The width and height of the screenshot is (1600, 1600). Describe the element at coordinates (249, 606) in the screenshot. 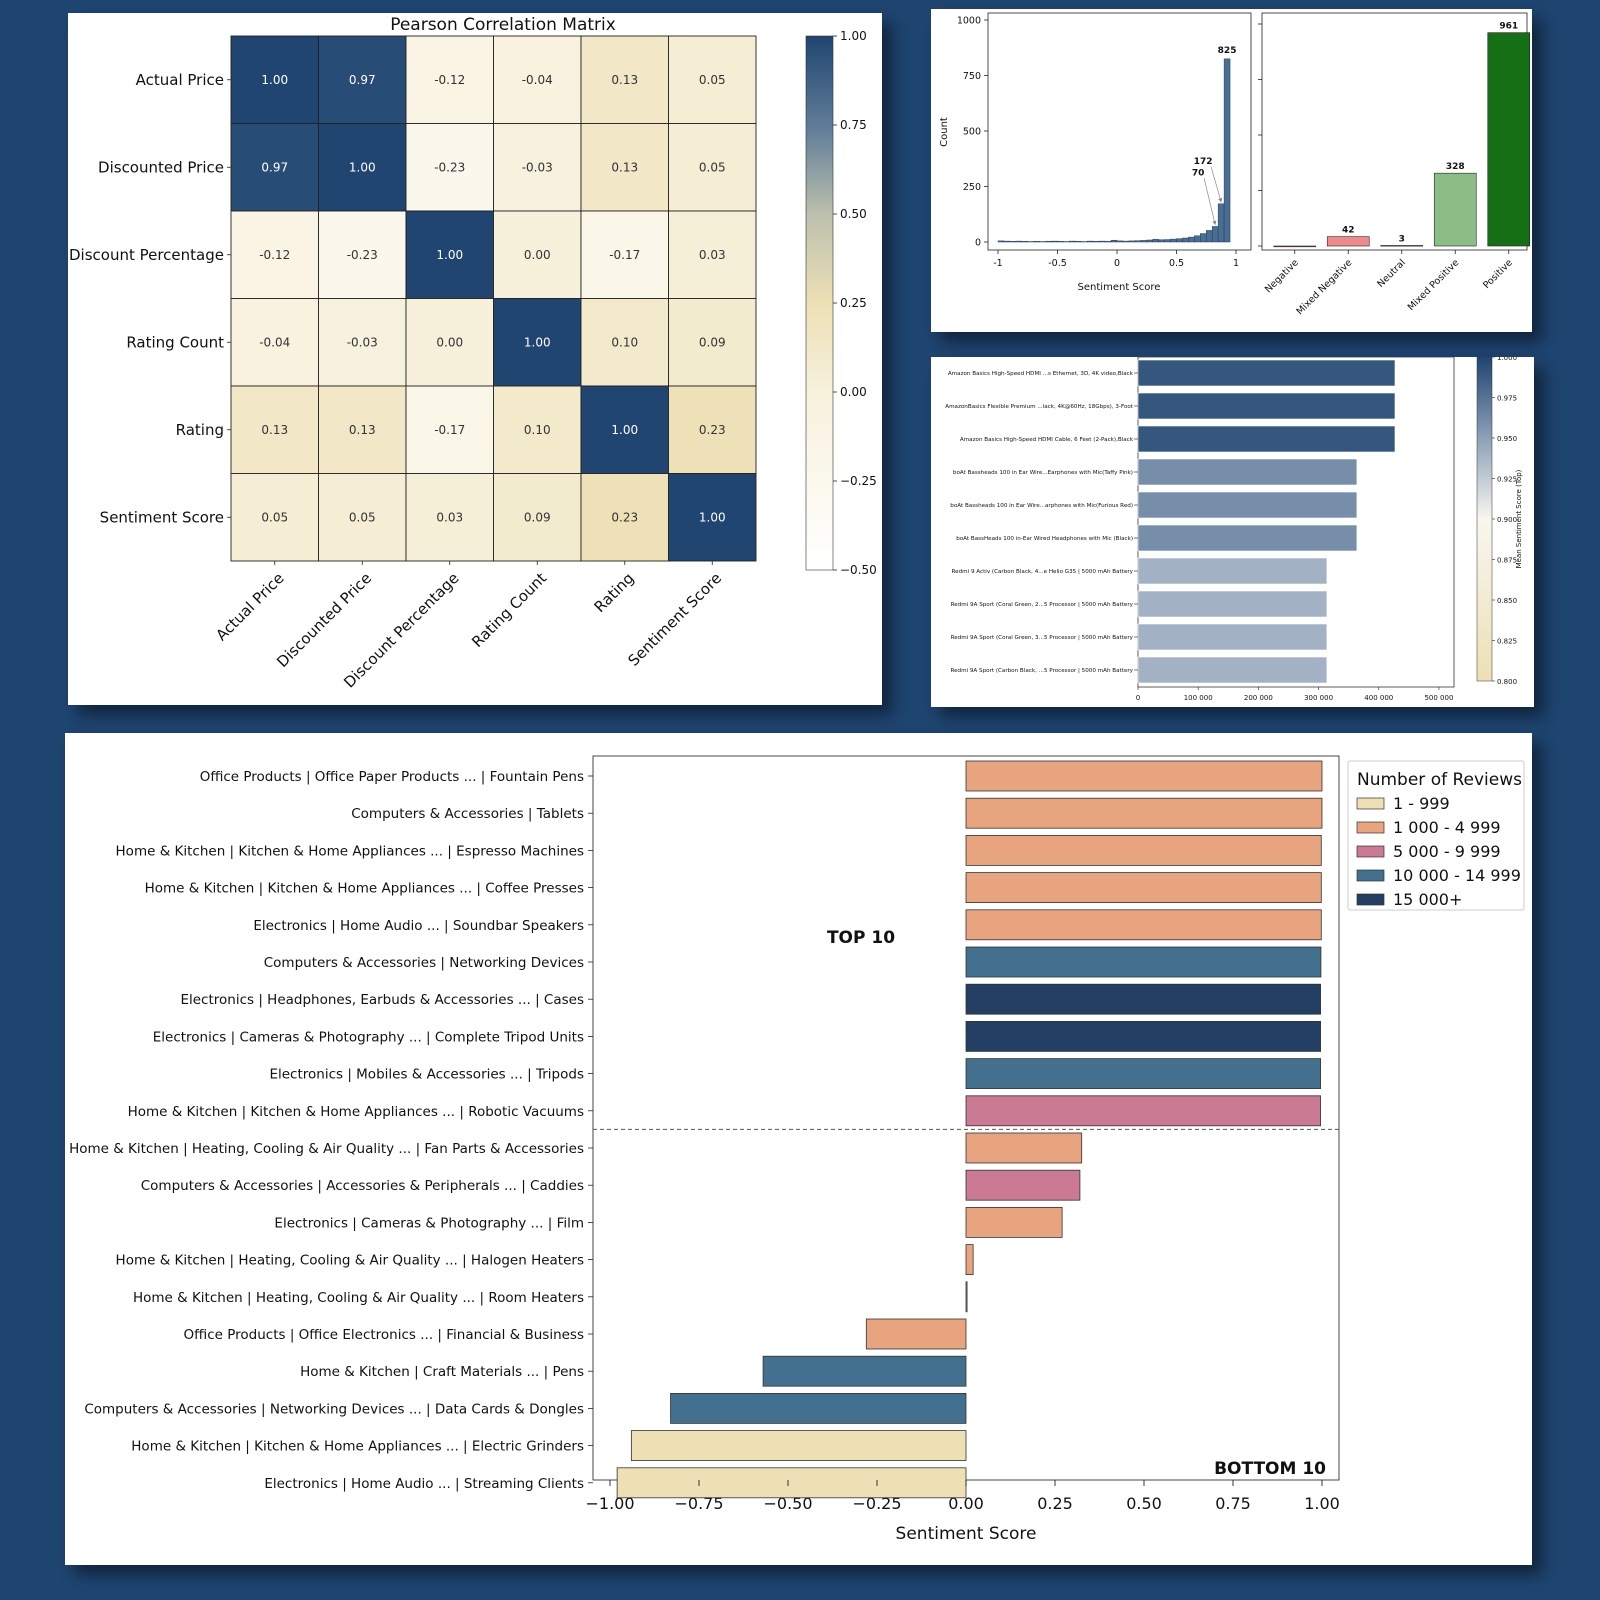

I see `heatmap-x-tick-label: Actual Price` at that location.